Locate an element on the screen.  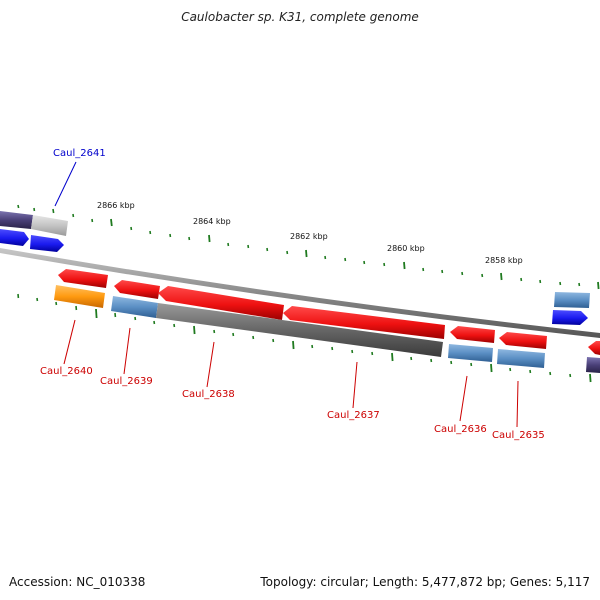
gene-label-caul-2640: Caul_2640 is located at coordinates (66, 371).